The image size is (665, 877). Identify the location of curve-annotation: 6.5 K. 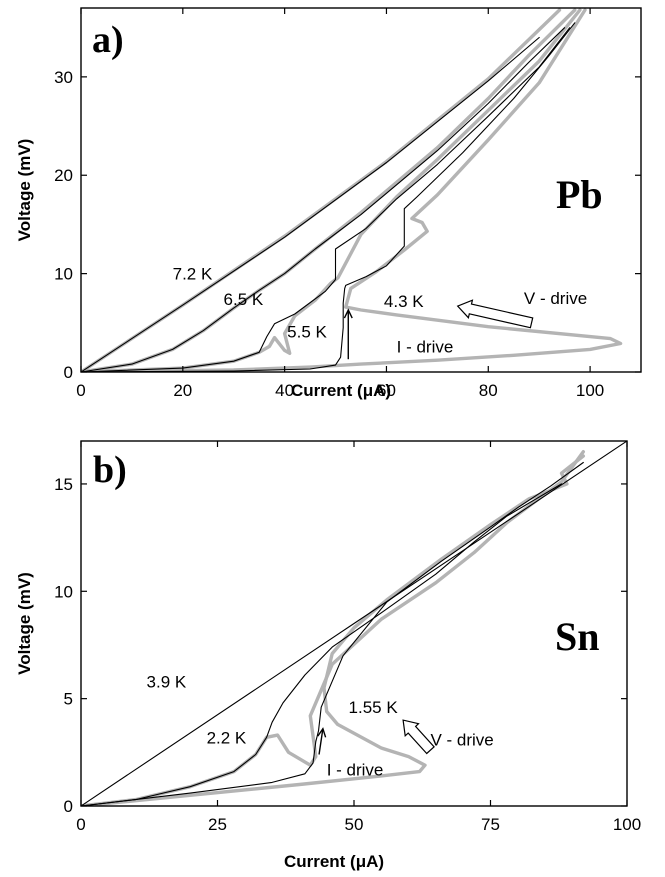
(244, 299).